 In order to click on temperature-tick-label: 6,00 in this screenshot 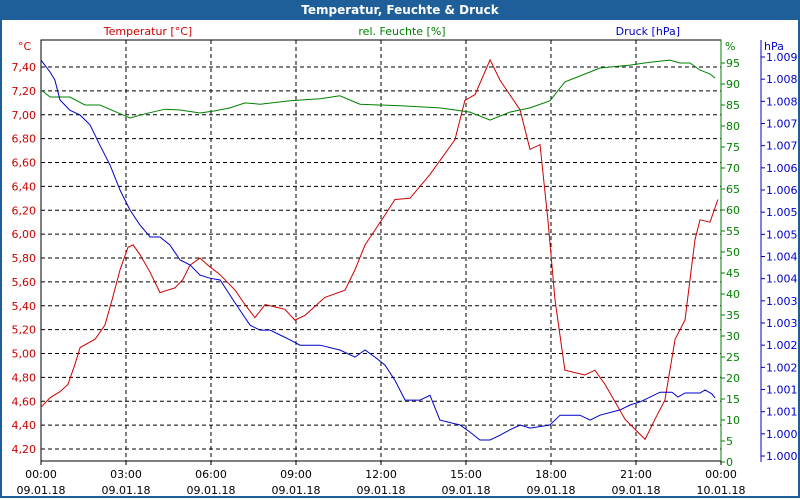, I will do `click(24, 234)`.